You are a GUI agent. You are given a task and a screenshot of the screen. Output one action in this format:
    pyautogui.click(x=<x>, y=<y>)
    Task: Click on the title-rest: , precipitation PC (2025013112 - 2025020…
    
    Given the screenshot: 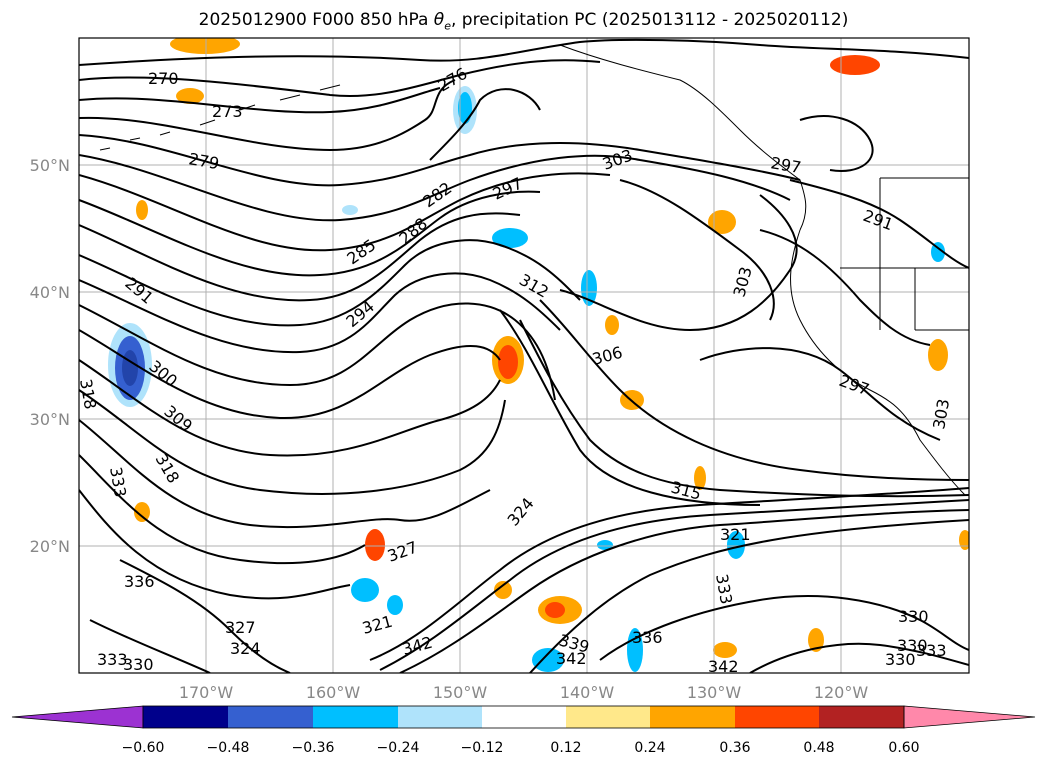 What is the action you would take?
    pyautogui.click(x=649, y=20)
    